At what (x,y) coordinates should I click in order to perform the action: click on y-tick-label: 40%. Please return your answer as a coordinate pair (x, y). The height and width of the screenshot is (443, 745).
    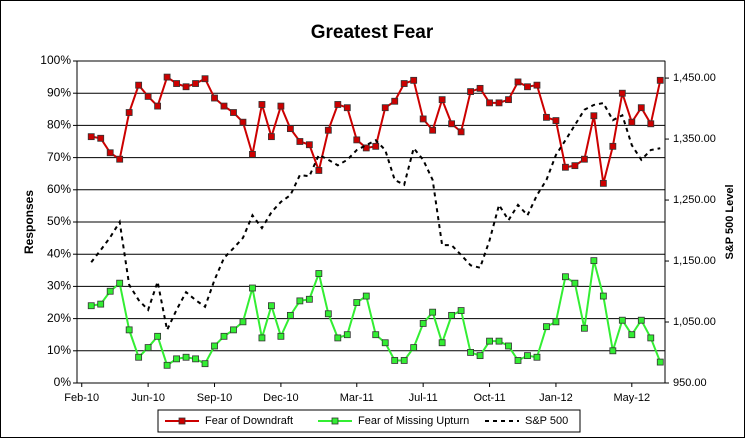
    Looking at the image, I should click on (59, 253).